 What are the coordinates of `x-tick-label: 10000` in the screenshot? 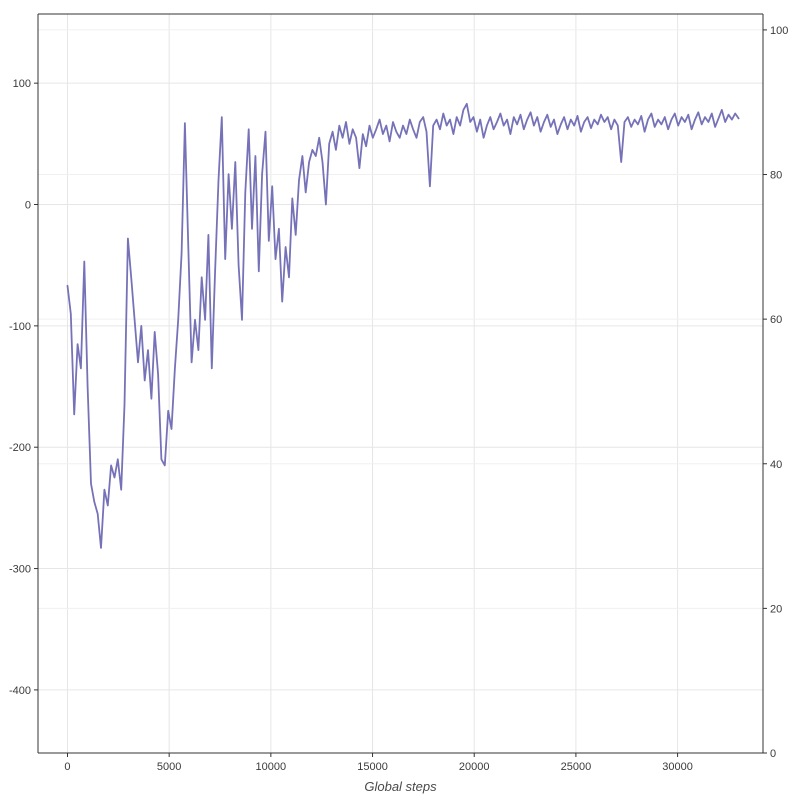 It's located at (271, 767).